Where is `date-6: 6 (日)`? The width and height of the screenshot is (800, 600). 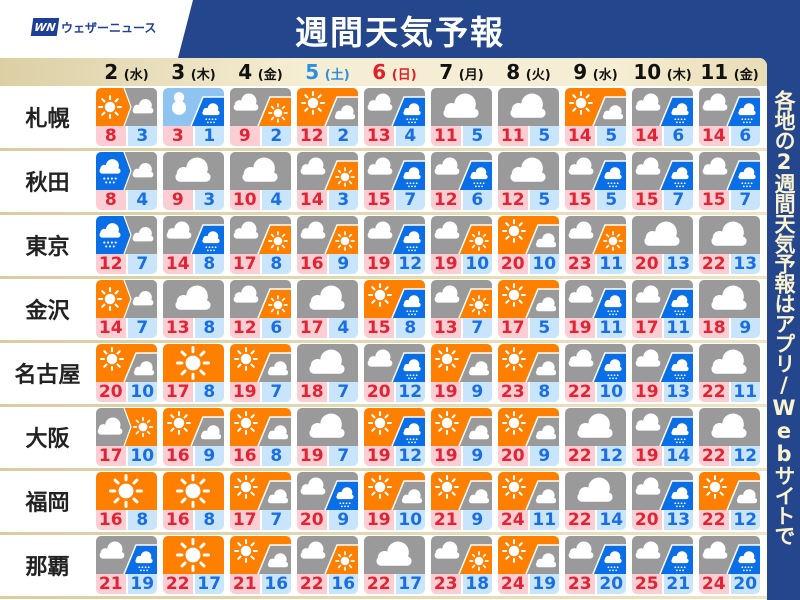
date-6: 6 (日) is located at coordinates (394, 72).